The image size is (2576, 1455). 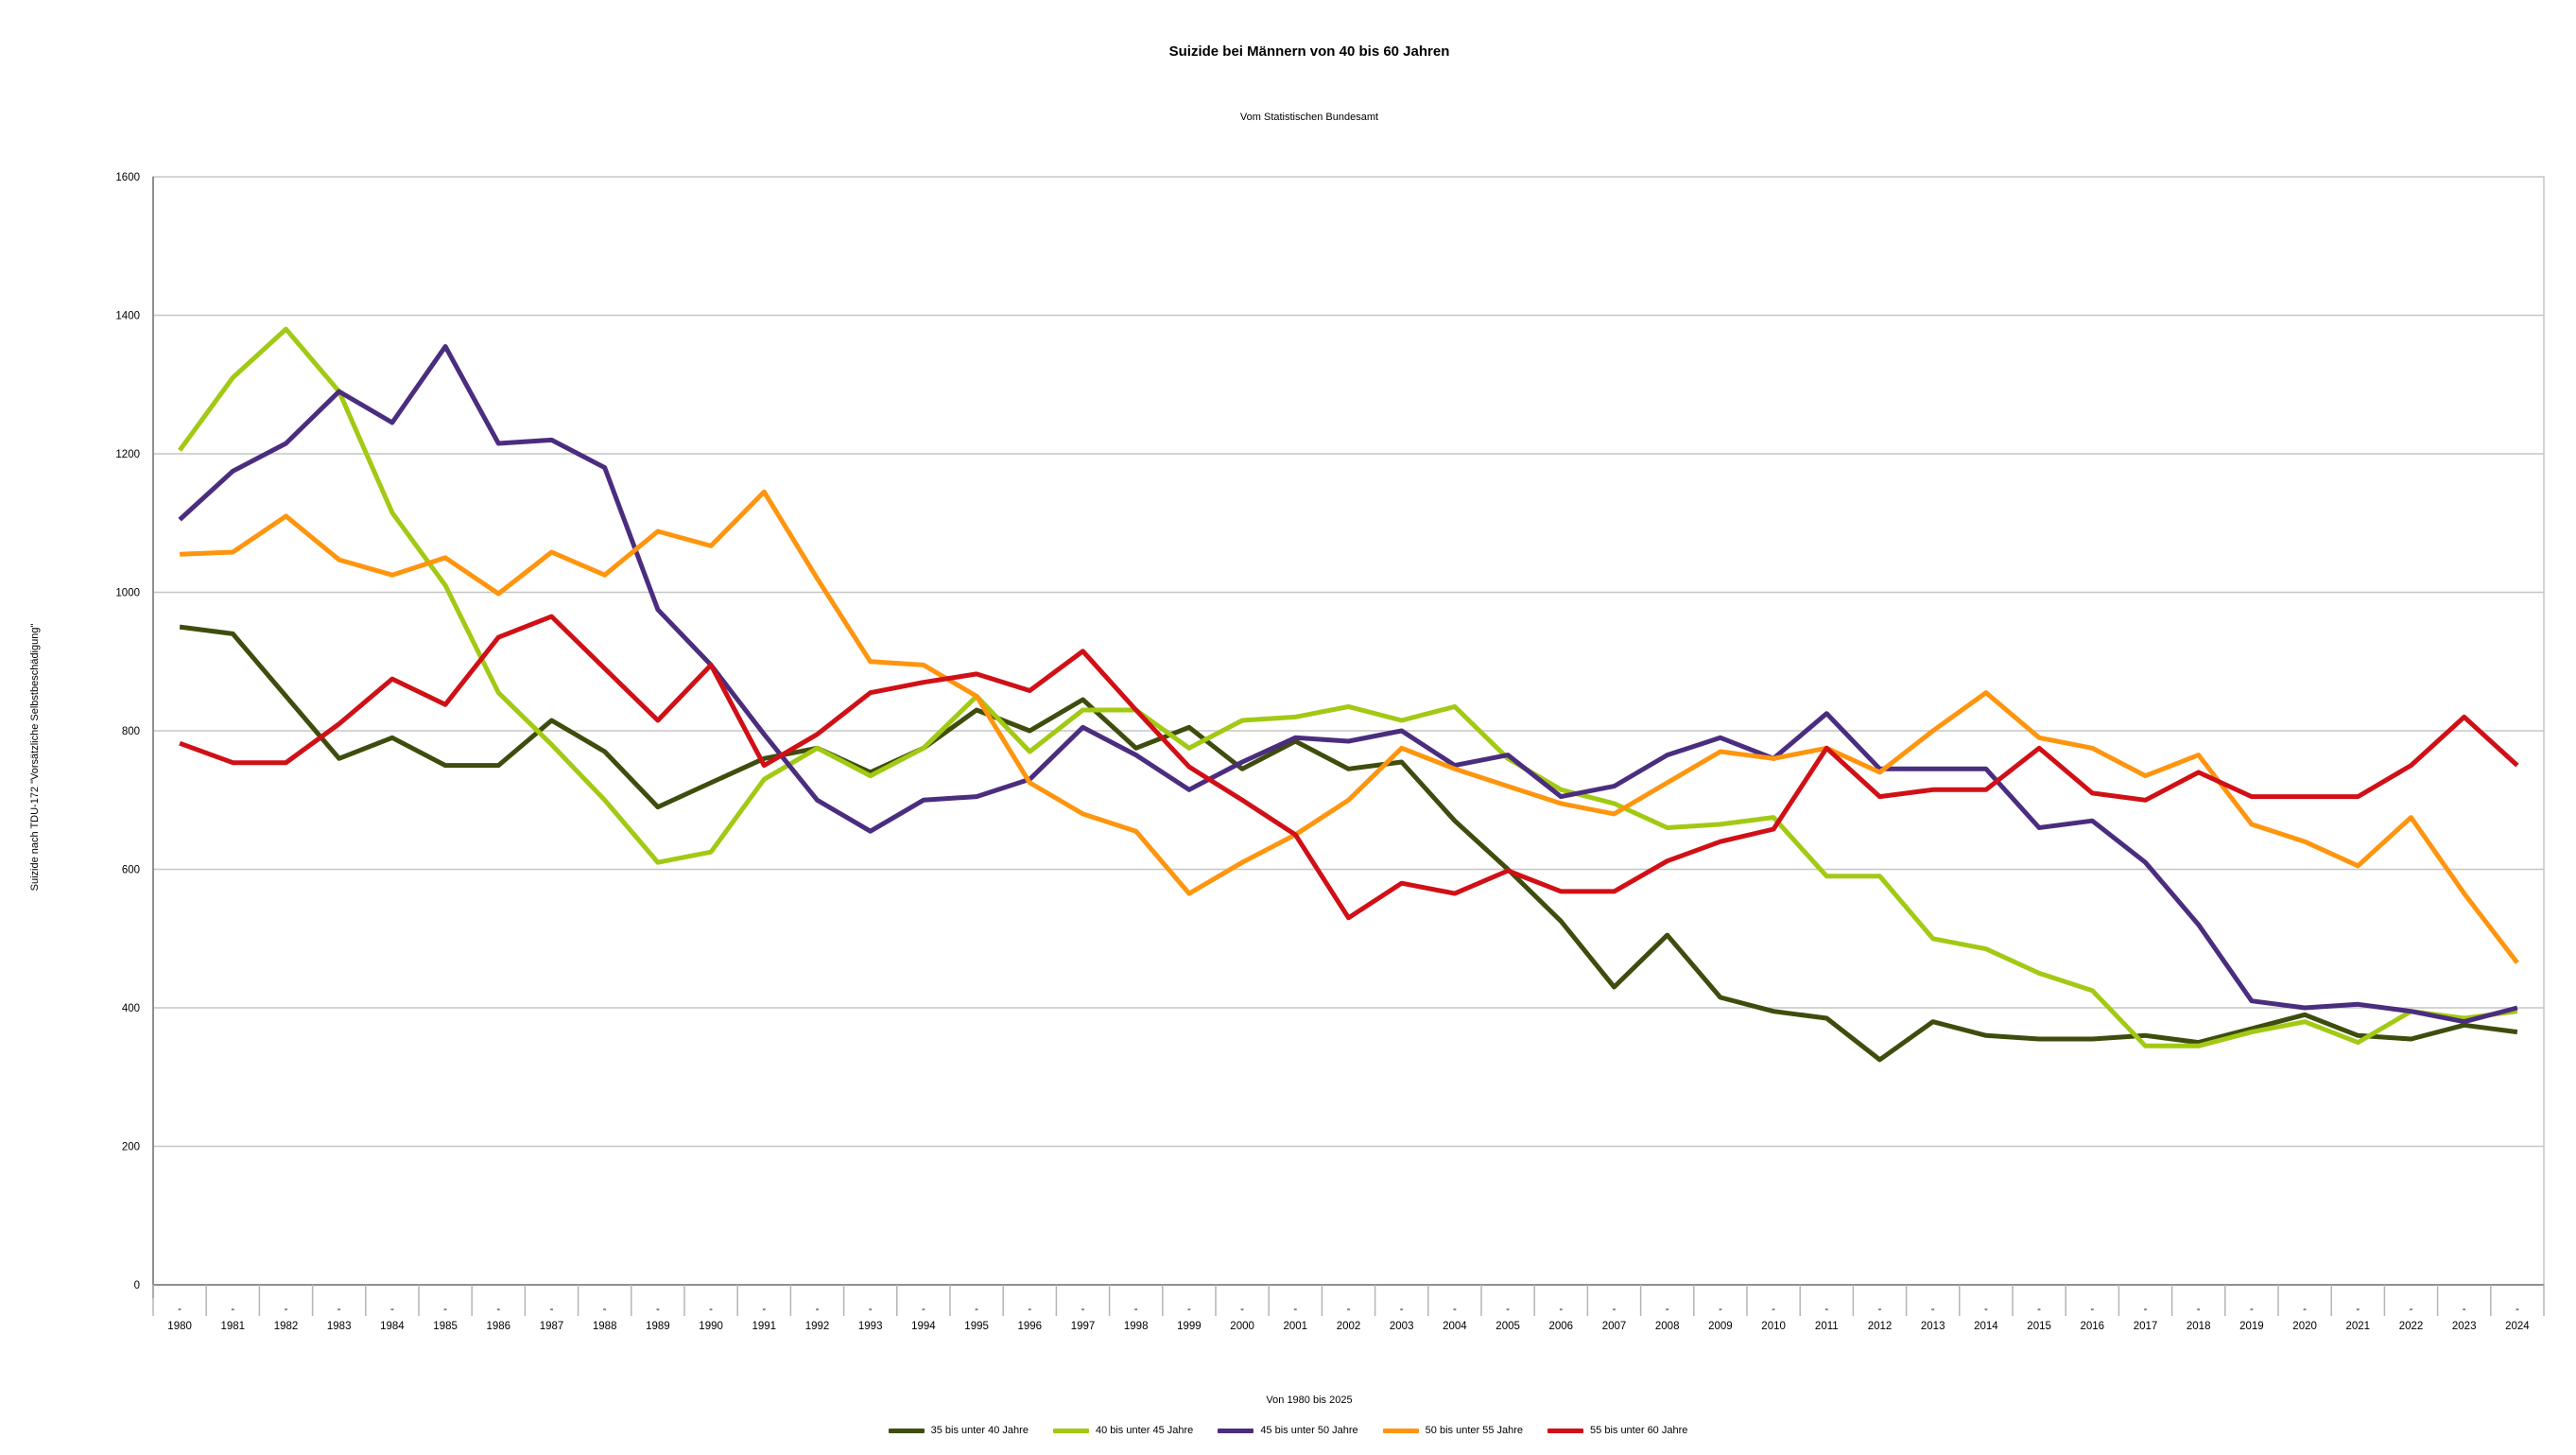 I want to click on x-tick-prefix-1987: -, so click(x=552, y=1309).